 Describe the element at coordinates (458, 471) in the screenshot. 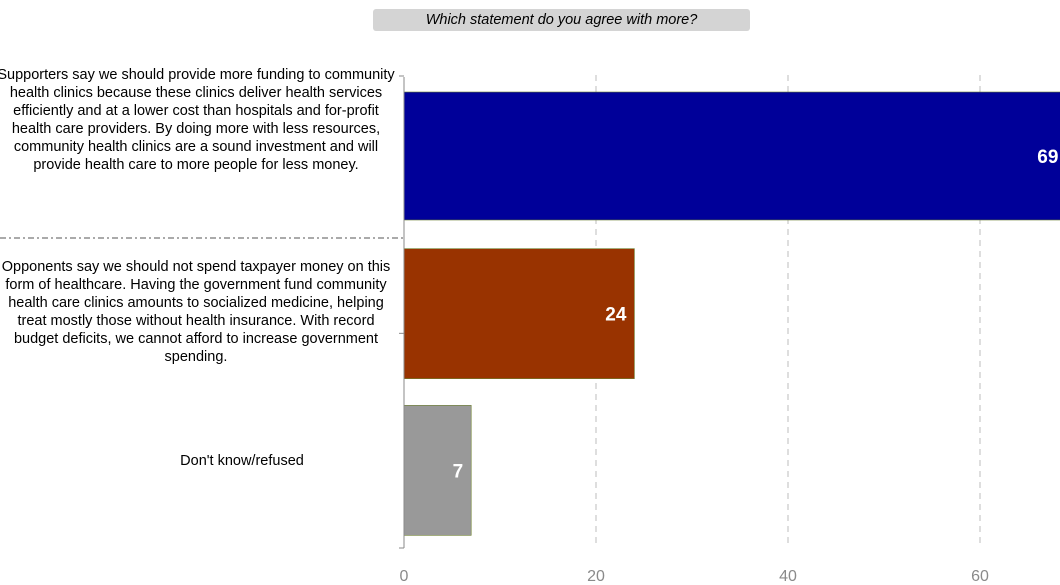

I see `value-label-2: 7` at that location.